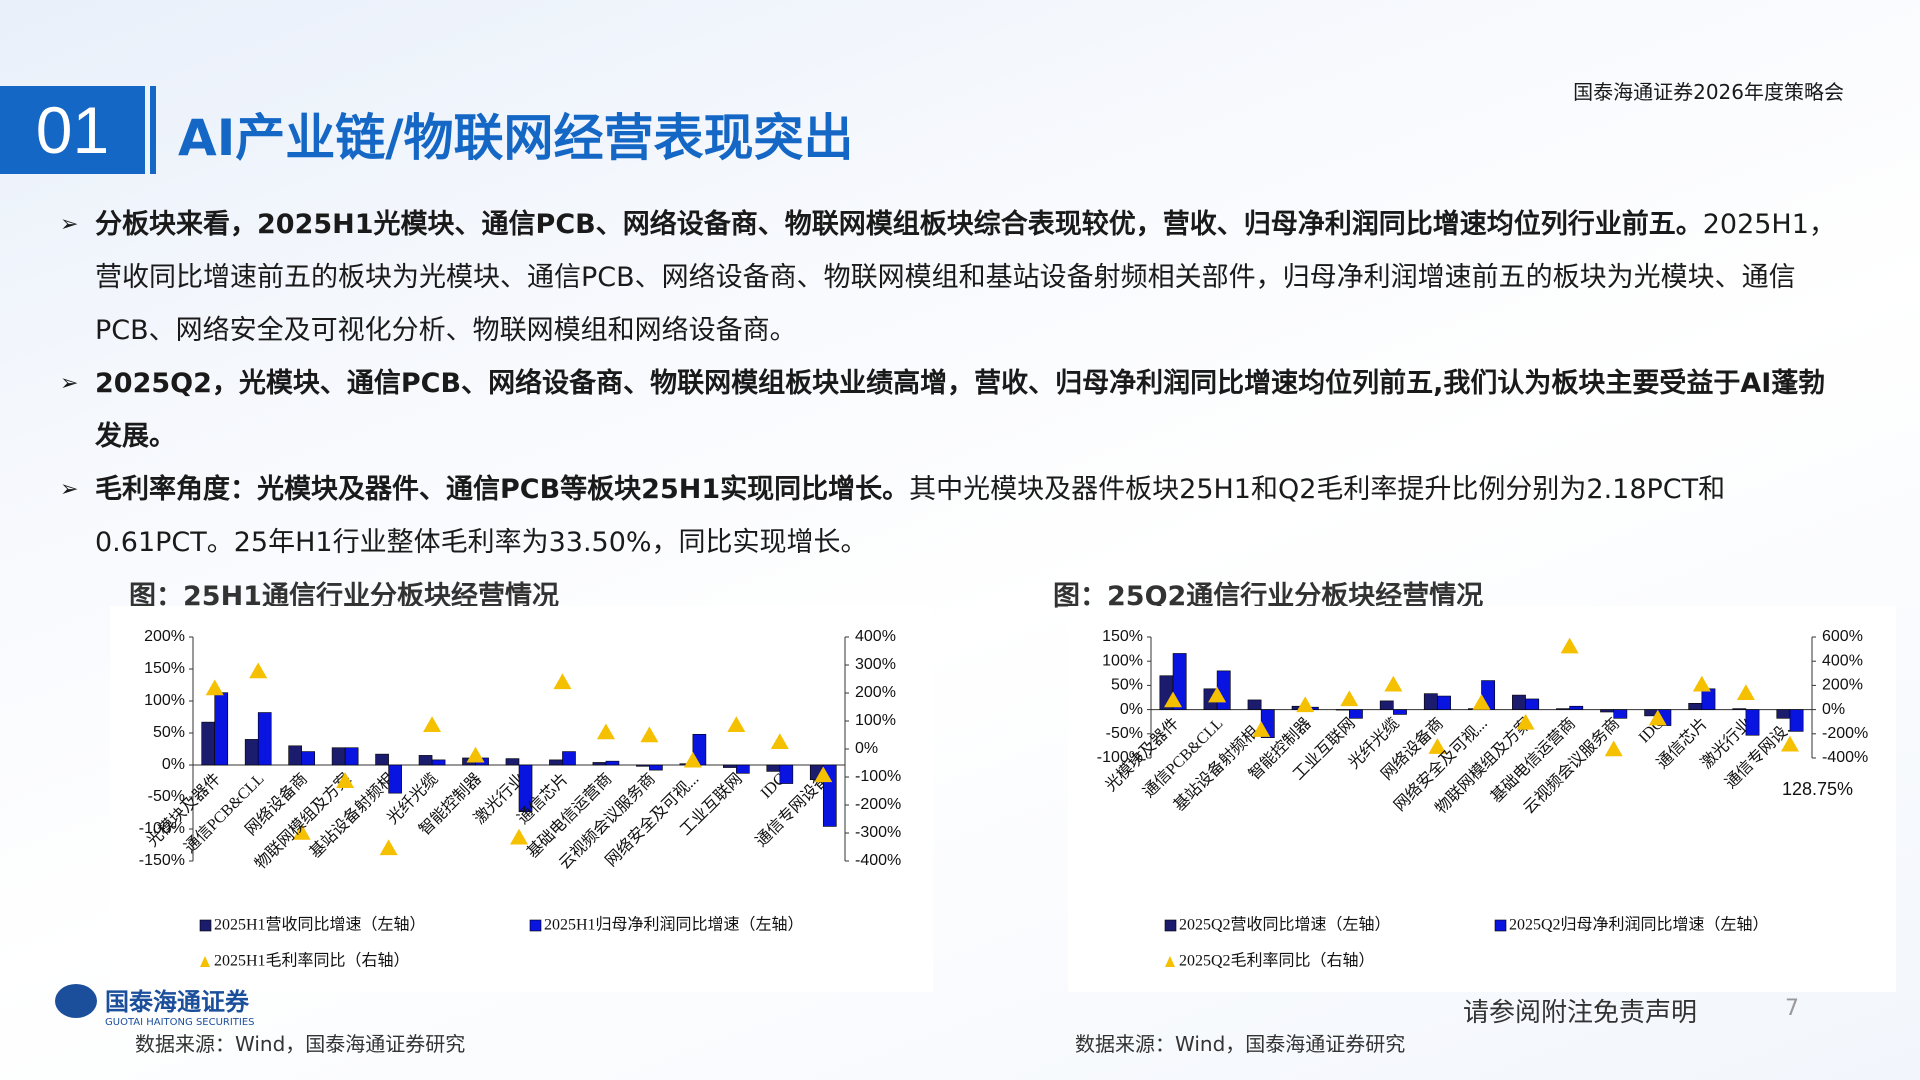 This screenshot has width=1920, height=1080. What do you see at coordinates (72, 130) in the screenshot?
I see `section-number: 01` at bounding box center [72, 130].